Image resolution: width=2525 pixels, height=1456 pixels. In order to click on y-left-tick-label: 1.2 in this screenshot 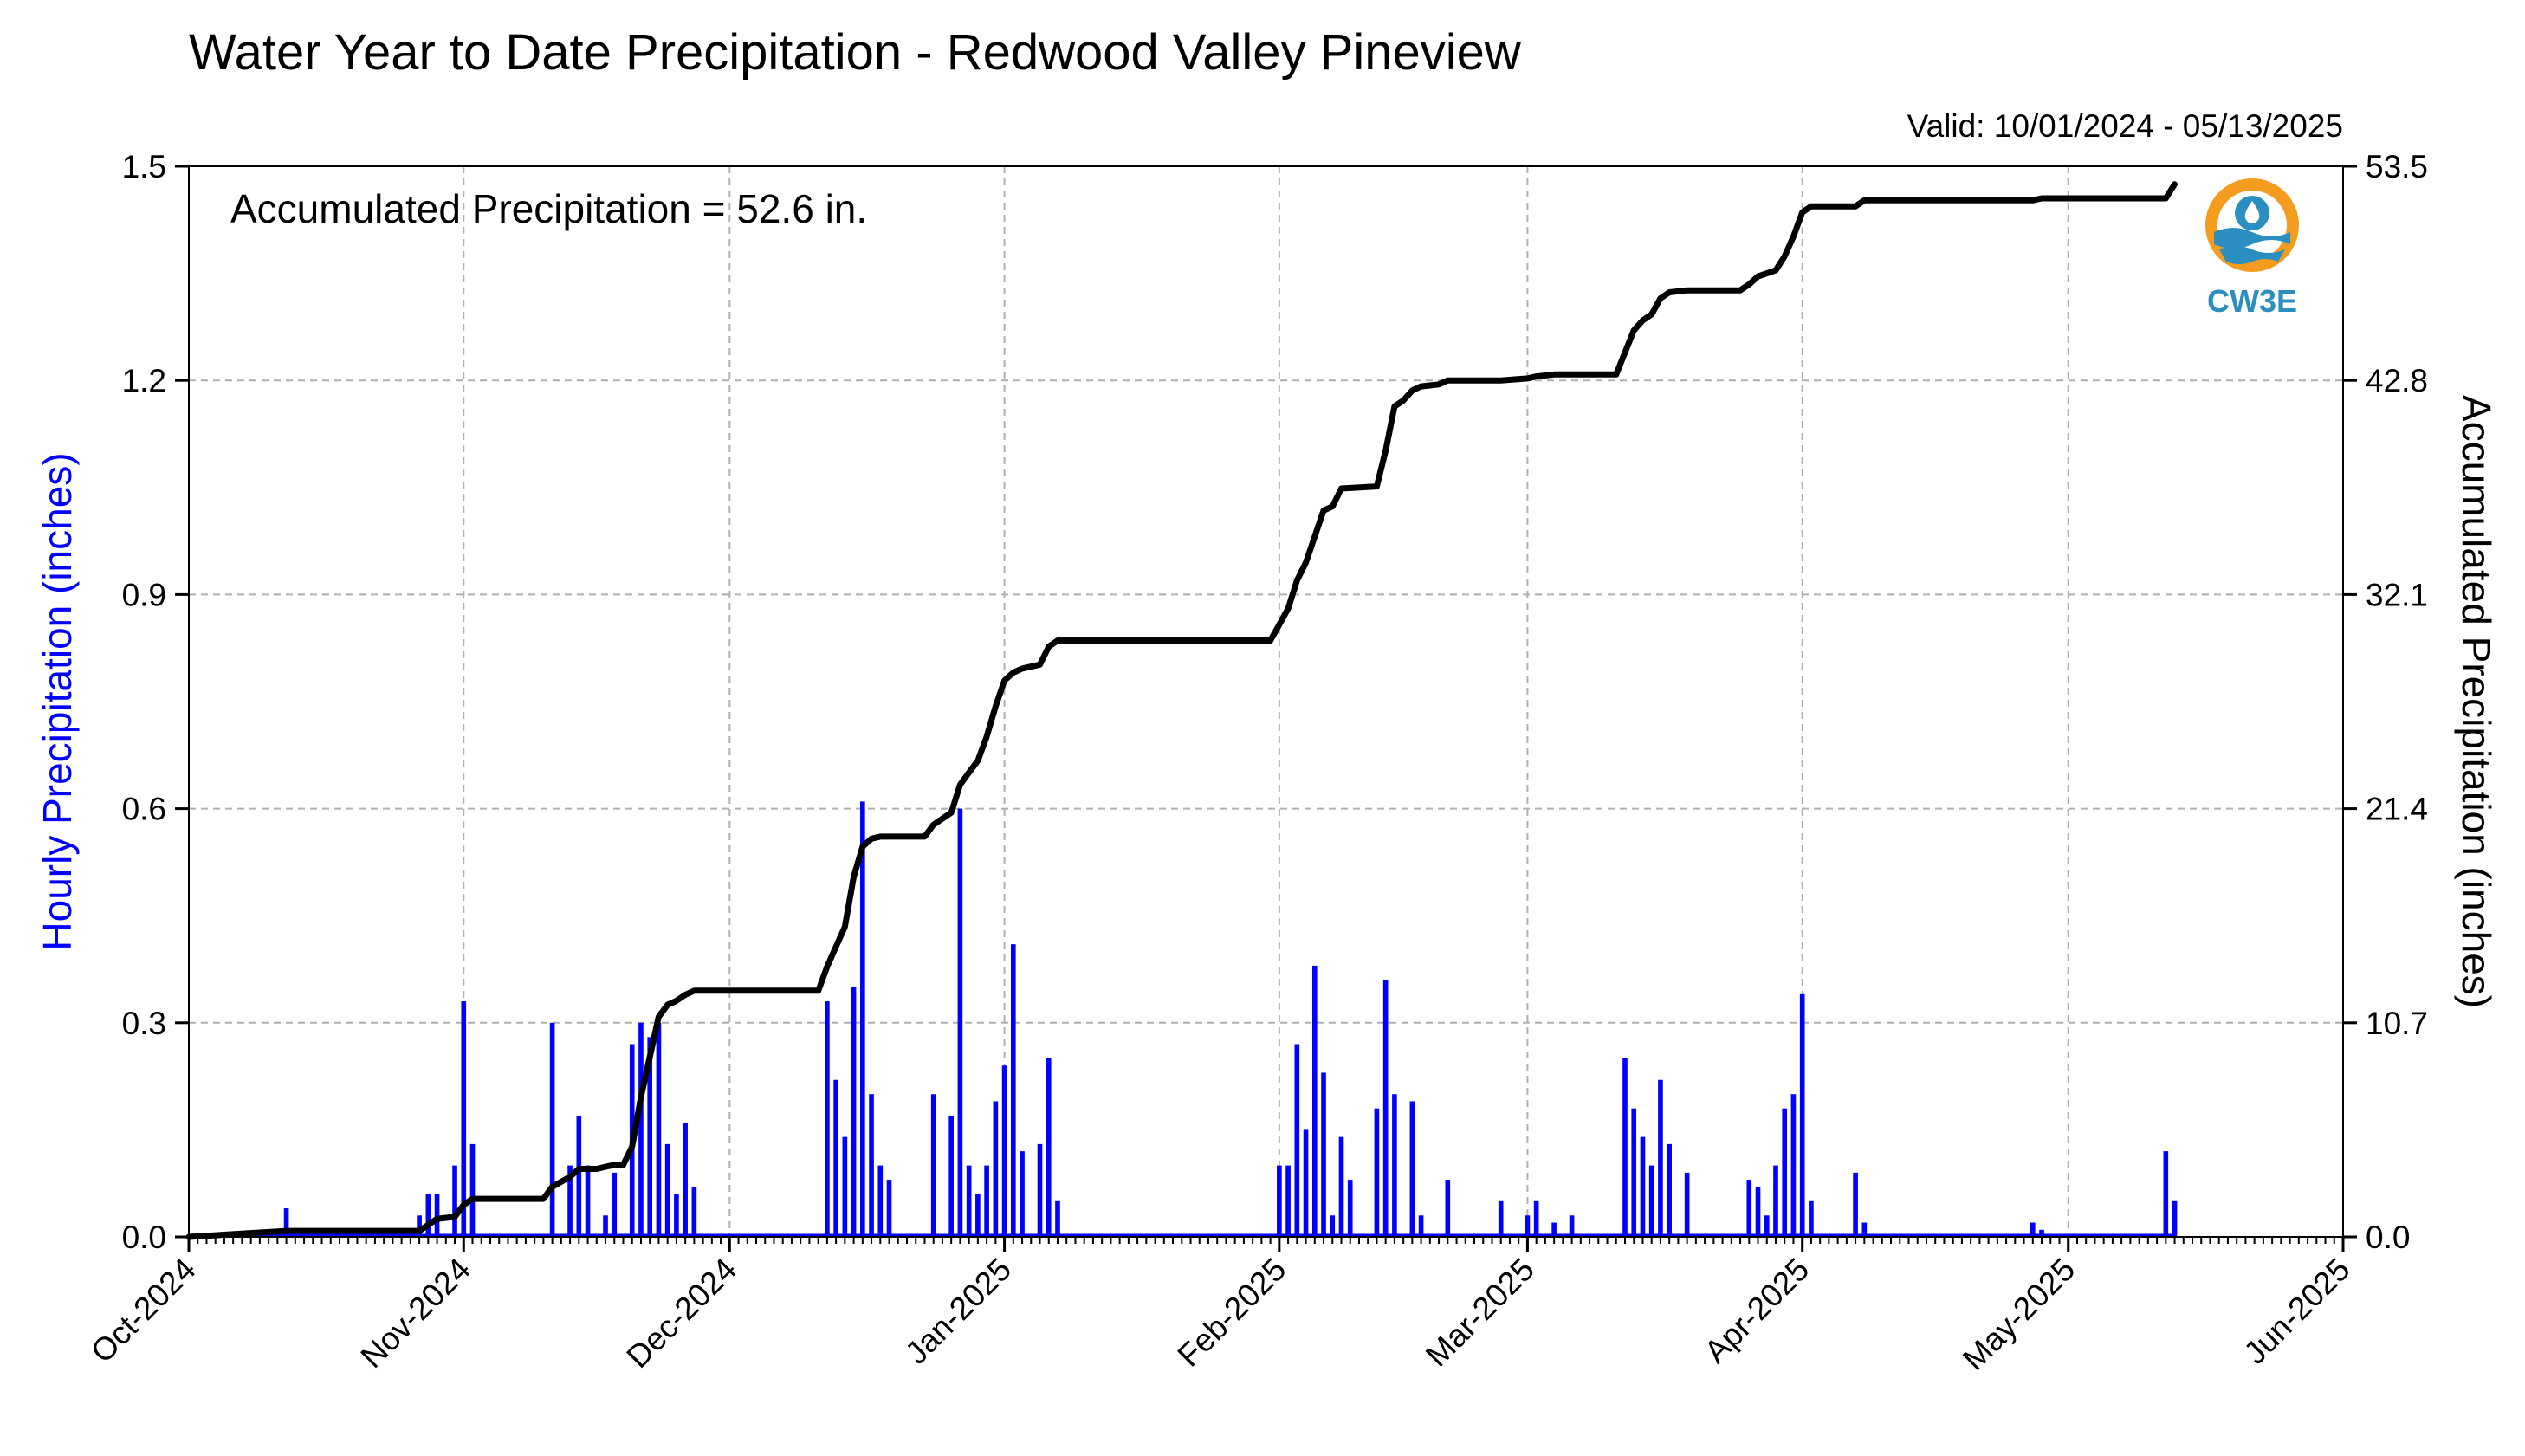, I will do `click(144, 380)`.